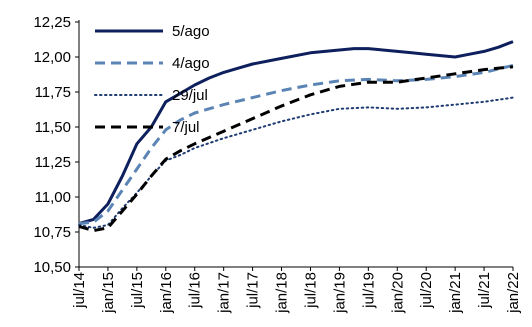 The height and width of the screenshot is (327, 532). I want to click on x-tick-label: jul/15, so click(137, 290).